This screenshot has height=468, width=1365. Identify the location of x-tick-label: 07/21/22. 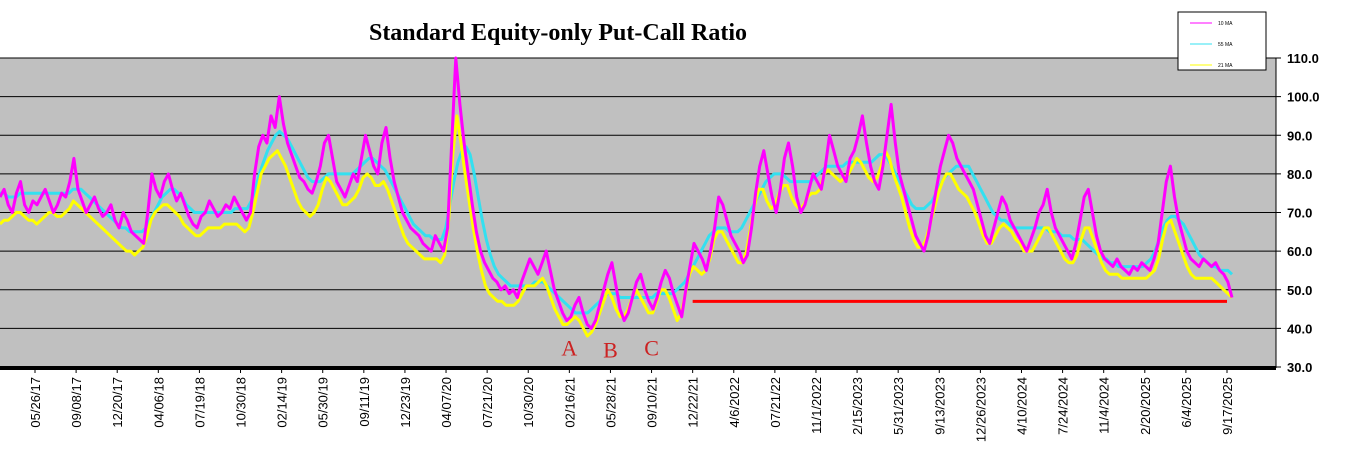
(775, 402).